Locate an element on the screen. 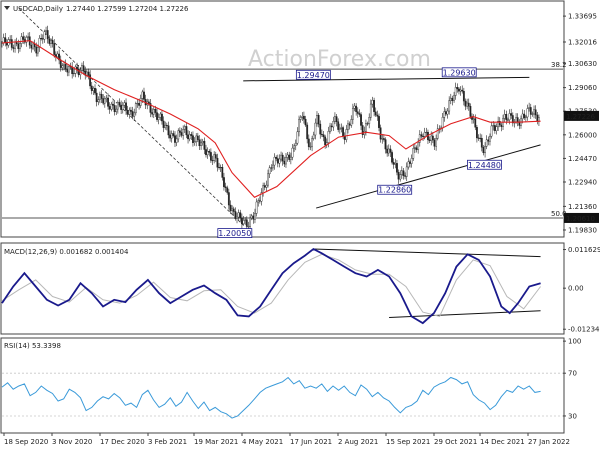  x-tick-label: 27 Jan 2022 is located at coordinates (549, 442).